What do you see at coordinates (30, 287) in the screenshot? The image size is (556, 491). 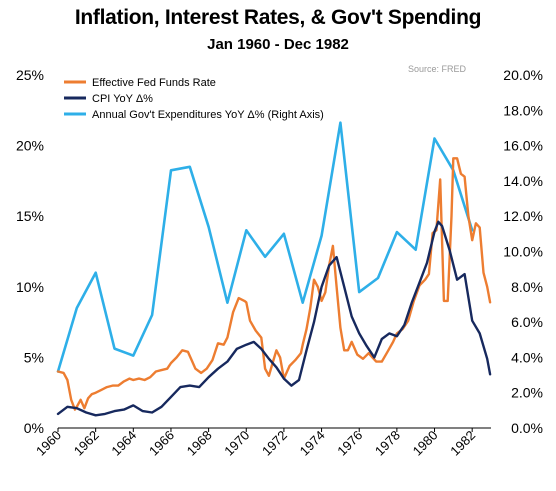 I see `left-tick-label: 10%` at bounding box center [30, 287].